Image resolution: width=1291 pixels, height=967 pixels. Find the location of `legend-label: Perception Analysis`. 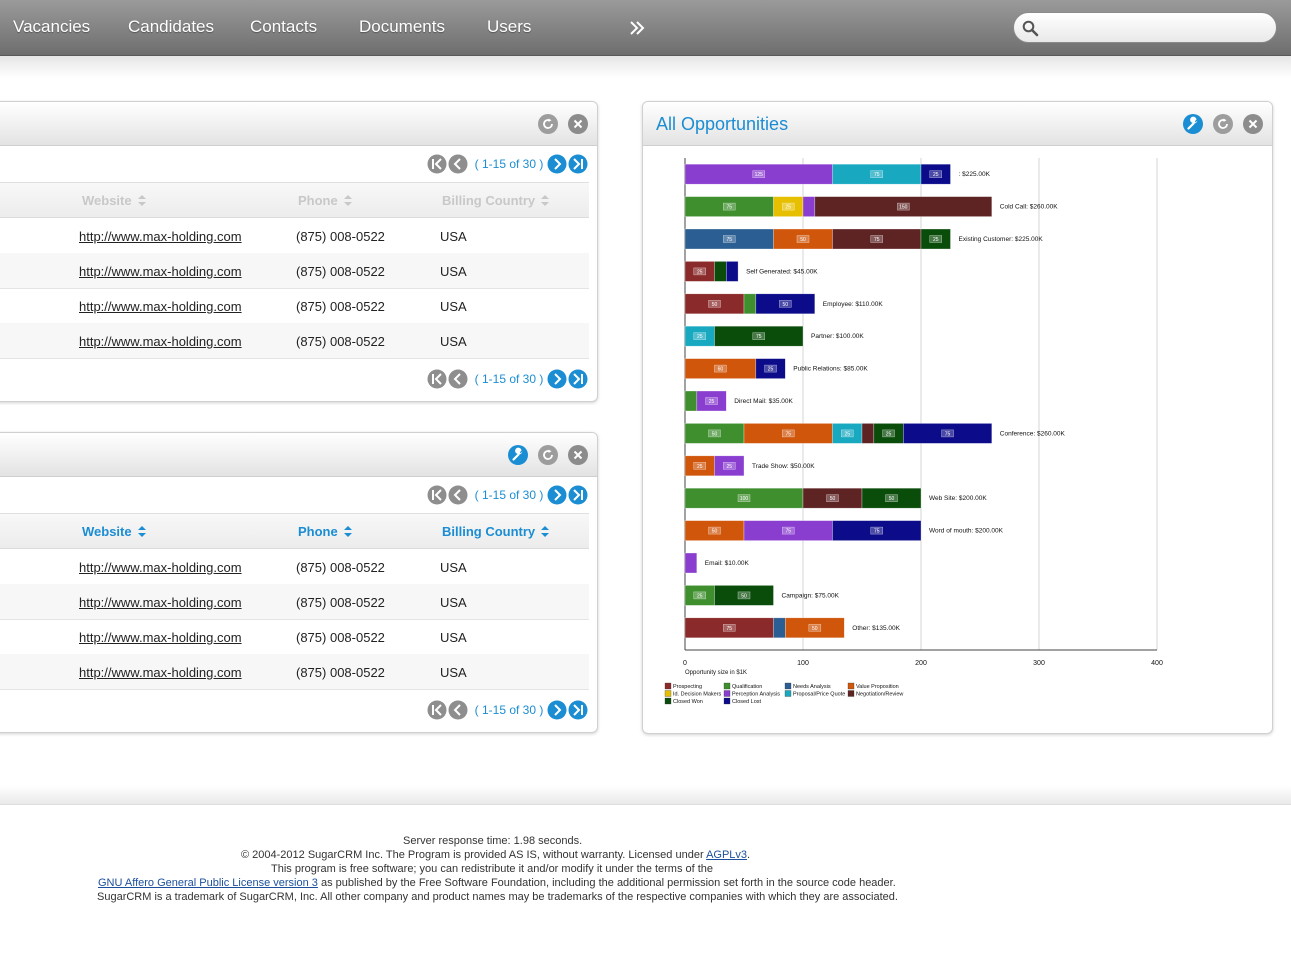

legend-label: Perception Analysis is located at coordinates (756, 695).